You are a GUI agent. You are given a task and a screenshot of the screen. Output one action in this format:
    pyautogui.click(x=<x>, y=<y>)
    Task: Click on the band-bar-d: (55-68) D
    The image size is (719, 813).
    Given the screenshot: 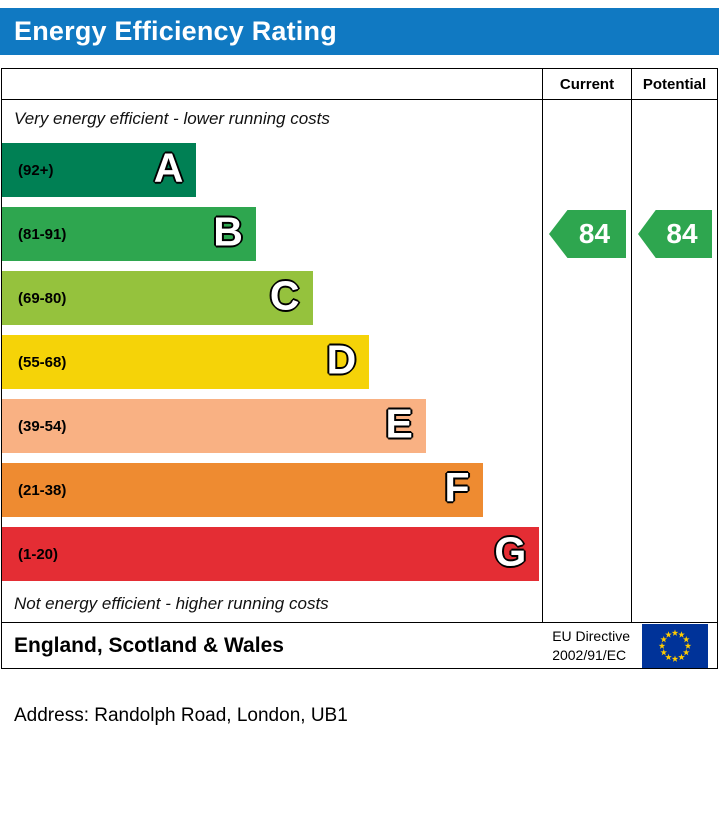 What is the action you would take?
    pyautogui.click(x=186, y=362)
    